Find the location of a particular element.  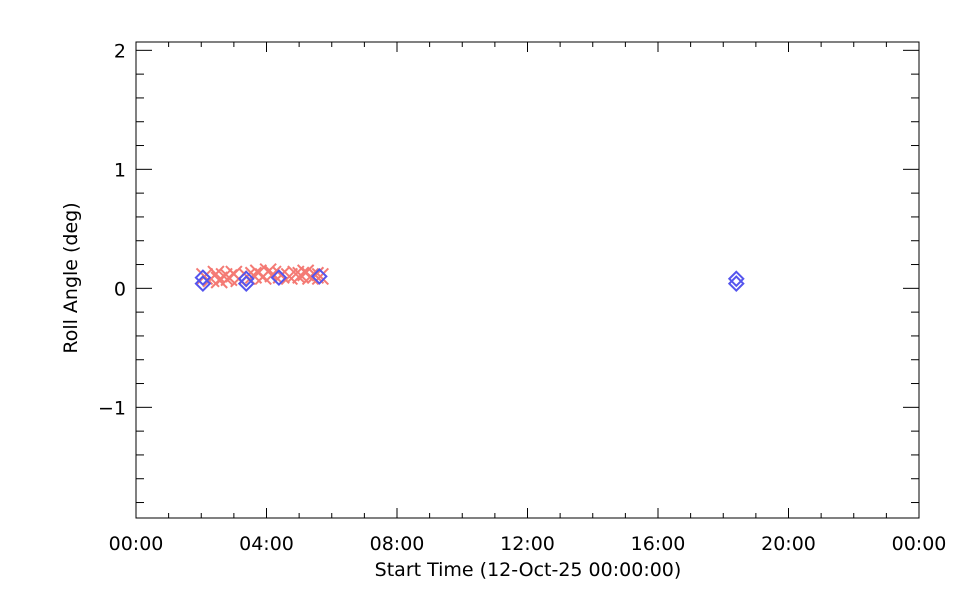

x-tick-label: 04:00 is located at coordinates (266, 544).